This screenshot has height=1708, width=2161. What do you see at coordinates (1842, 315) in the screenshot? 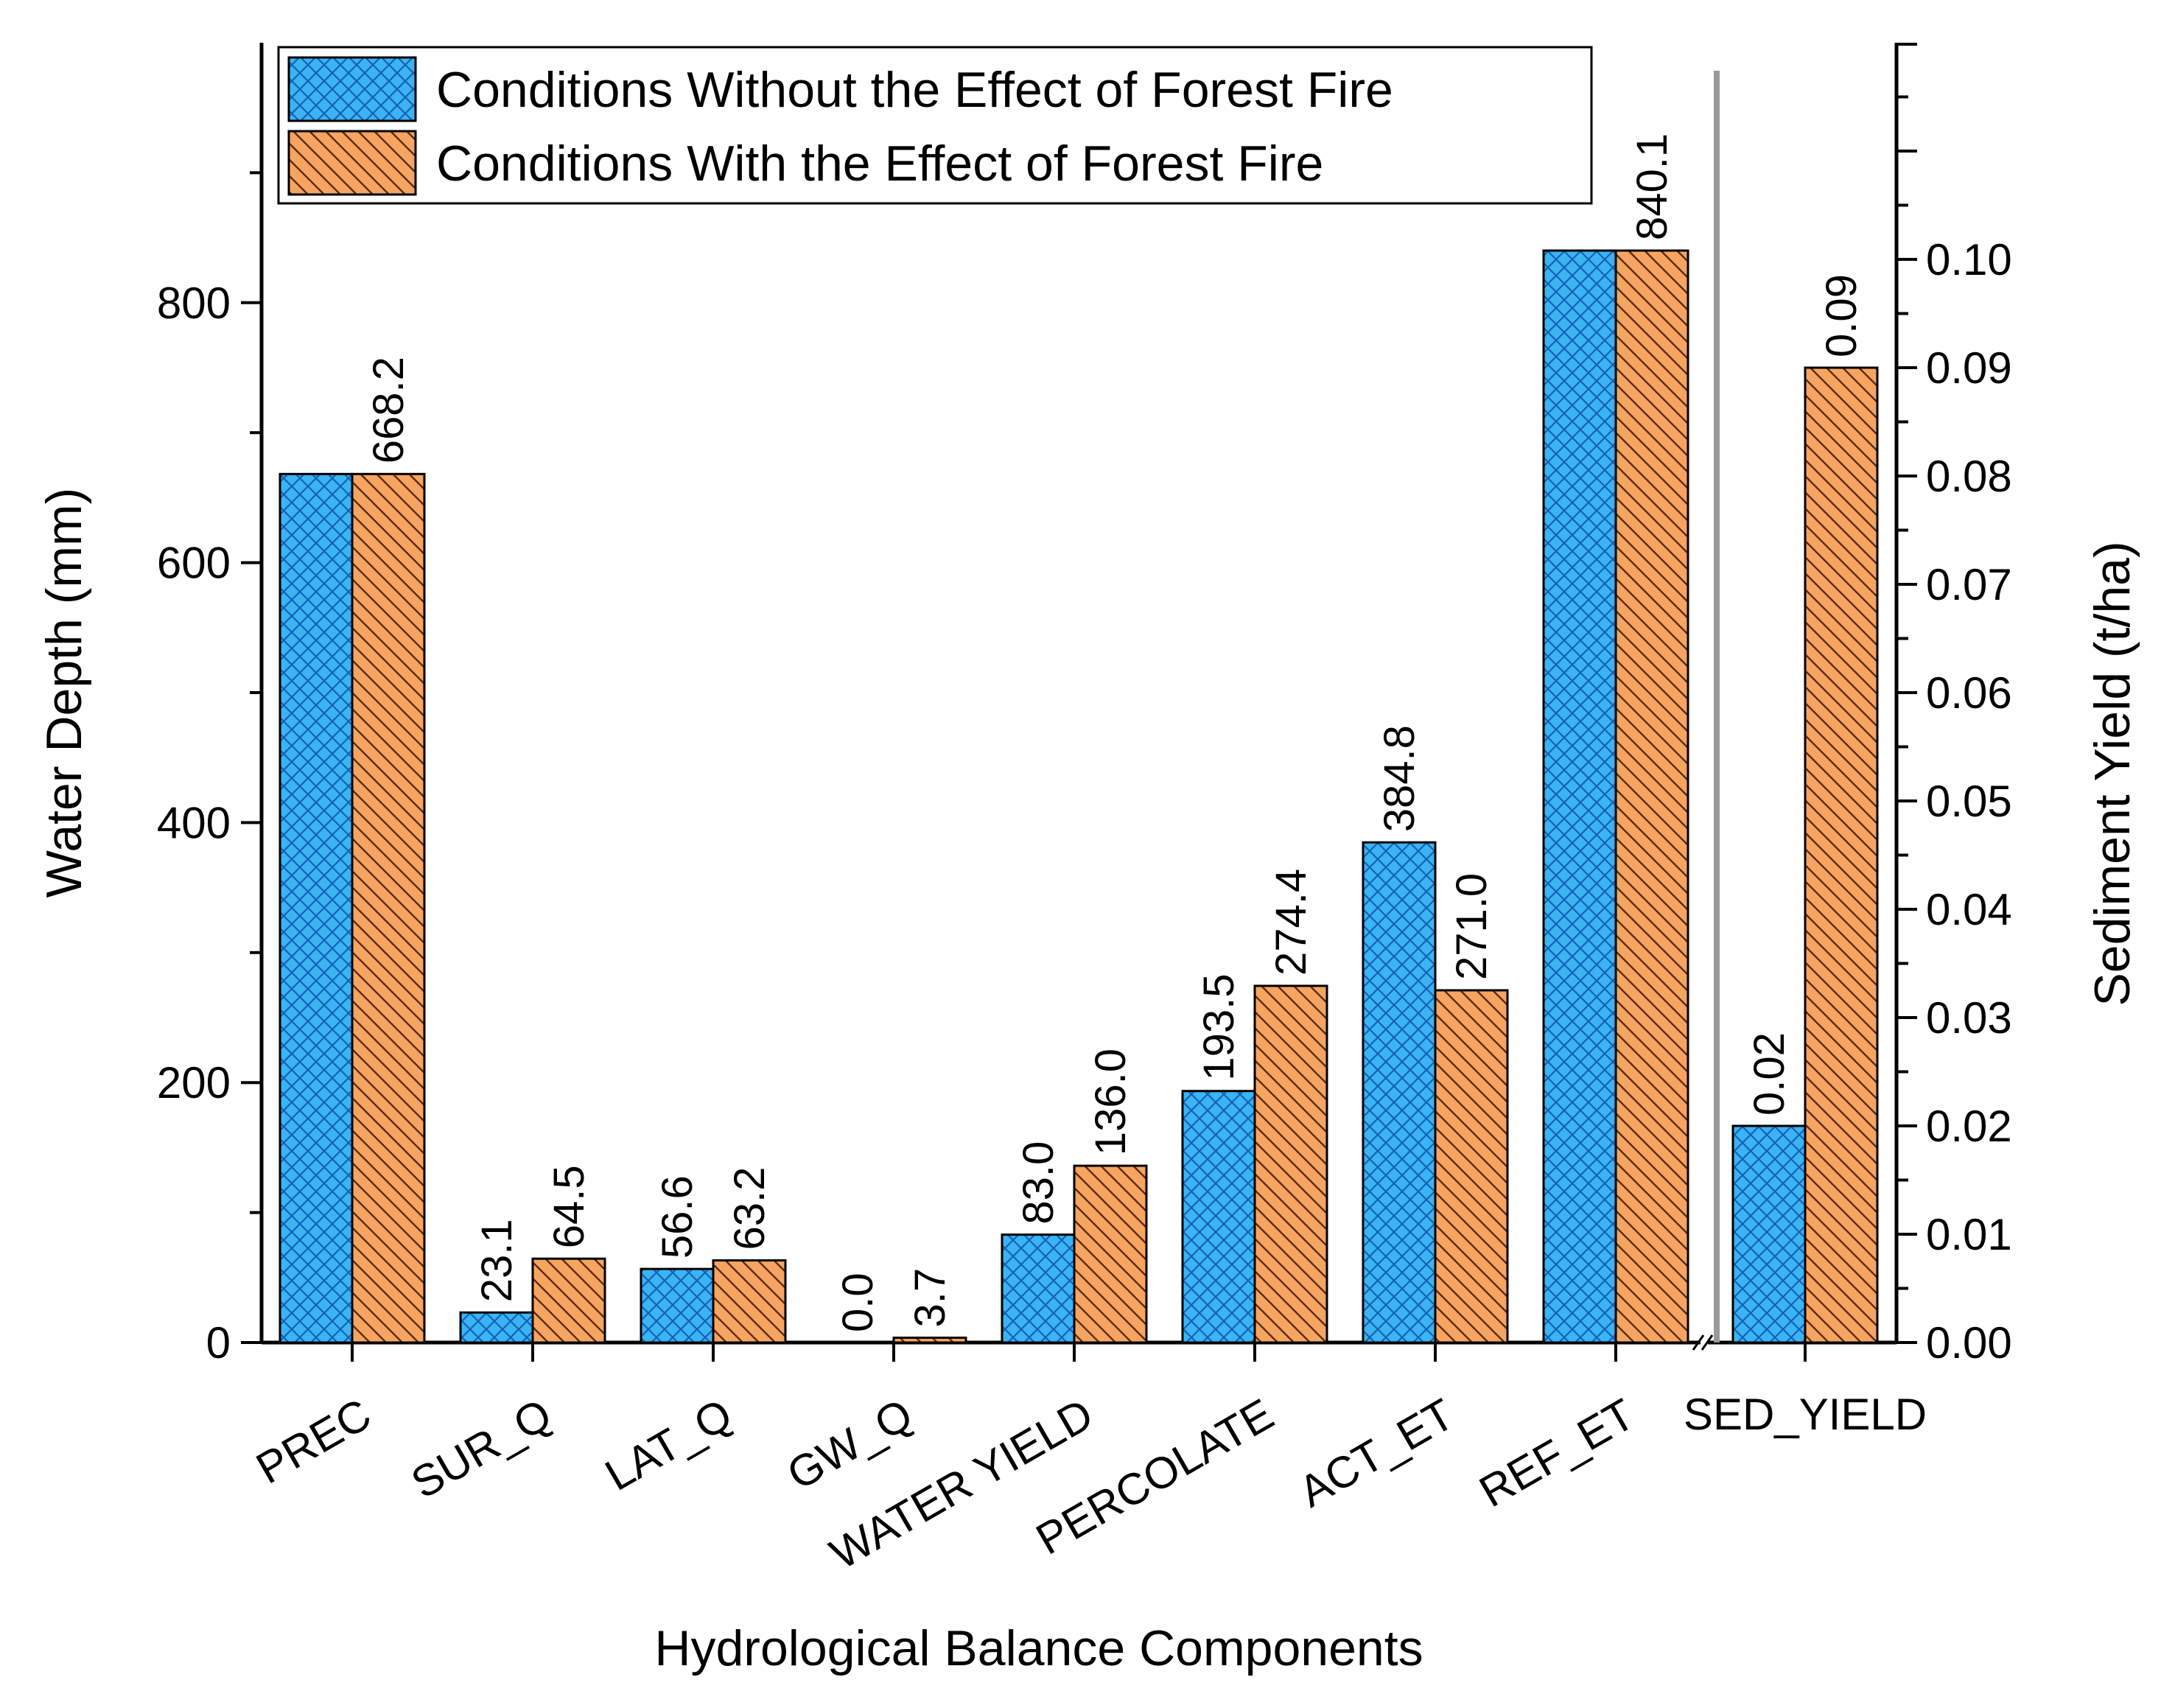
I see `data-label: 0.09` at bounding box center [1842, 315].